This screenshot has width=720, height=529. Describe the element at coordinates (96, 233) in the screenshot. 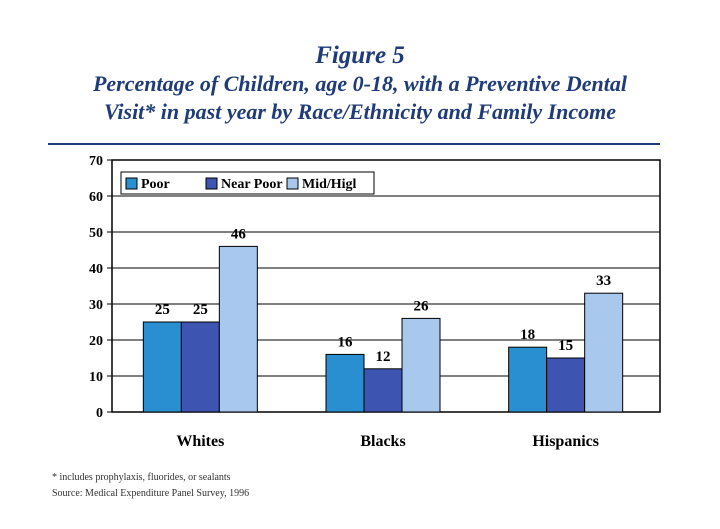

I see `y-tick-label: 50` at that location.